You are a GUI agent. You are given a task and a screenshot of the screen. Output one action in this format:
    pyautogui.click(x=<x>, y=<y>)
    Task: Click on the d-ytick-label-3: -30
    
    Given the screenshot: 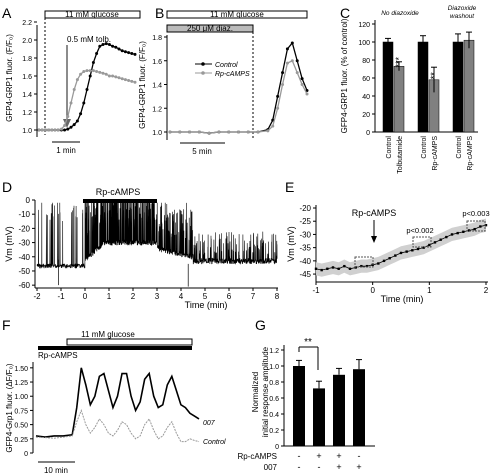 What is the action you would take?
    pyautogui.click(x=24, y=243)
    